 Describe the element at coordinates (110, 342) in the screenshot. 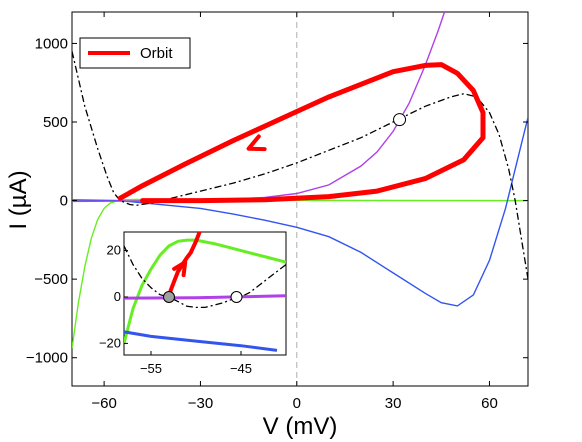

I see `inset-y-tick-label-0: −20` at that location.